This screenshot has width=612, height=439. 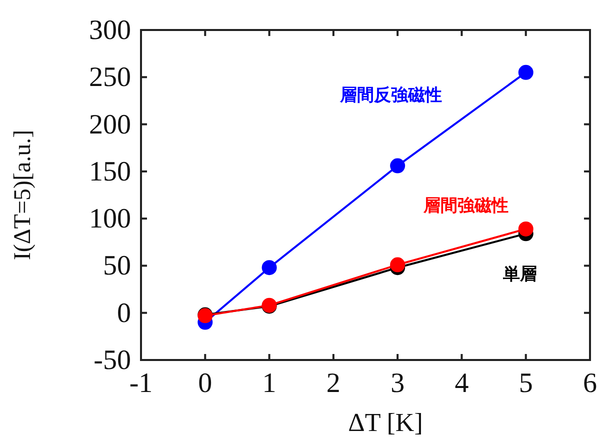 What do you see at coordinates (117, 266) in the screenshot?
I see `y-tick-label: 50` at bounding box center [117, 266].